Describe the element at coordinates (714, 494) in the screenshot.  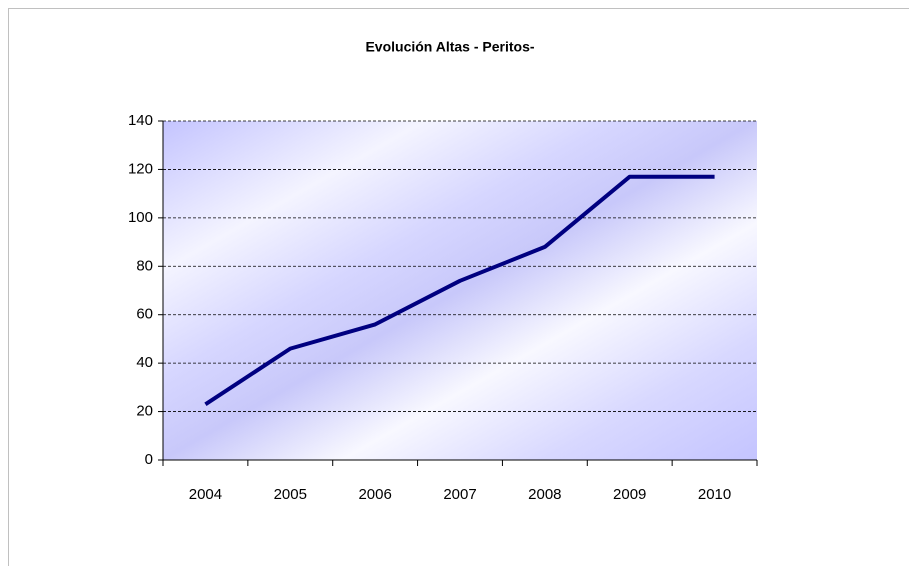
I see `x-tick-label: 2010` at that location.